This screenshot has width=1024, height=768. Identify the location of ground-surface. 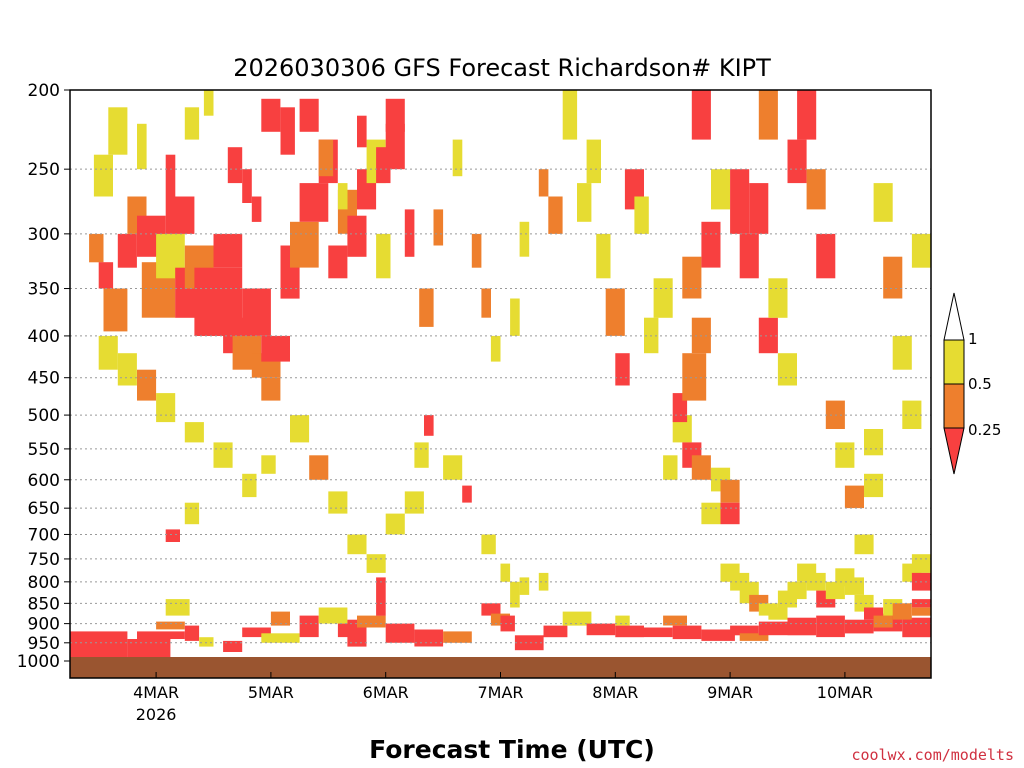
(500, 667).